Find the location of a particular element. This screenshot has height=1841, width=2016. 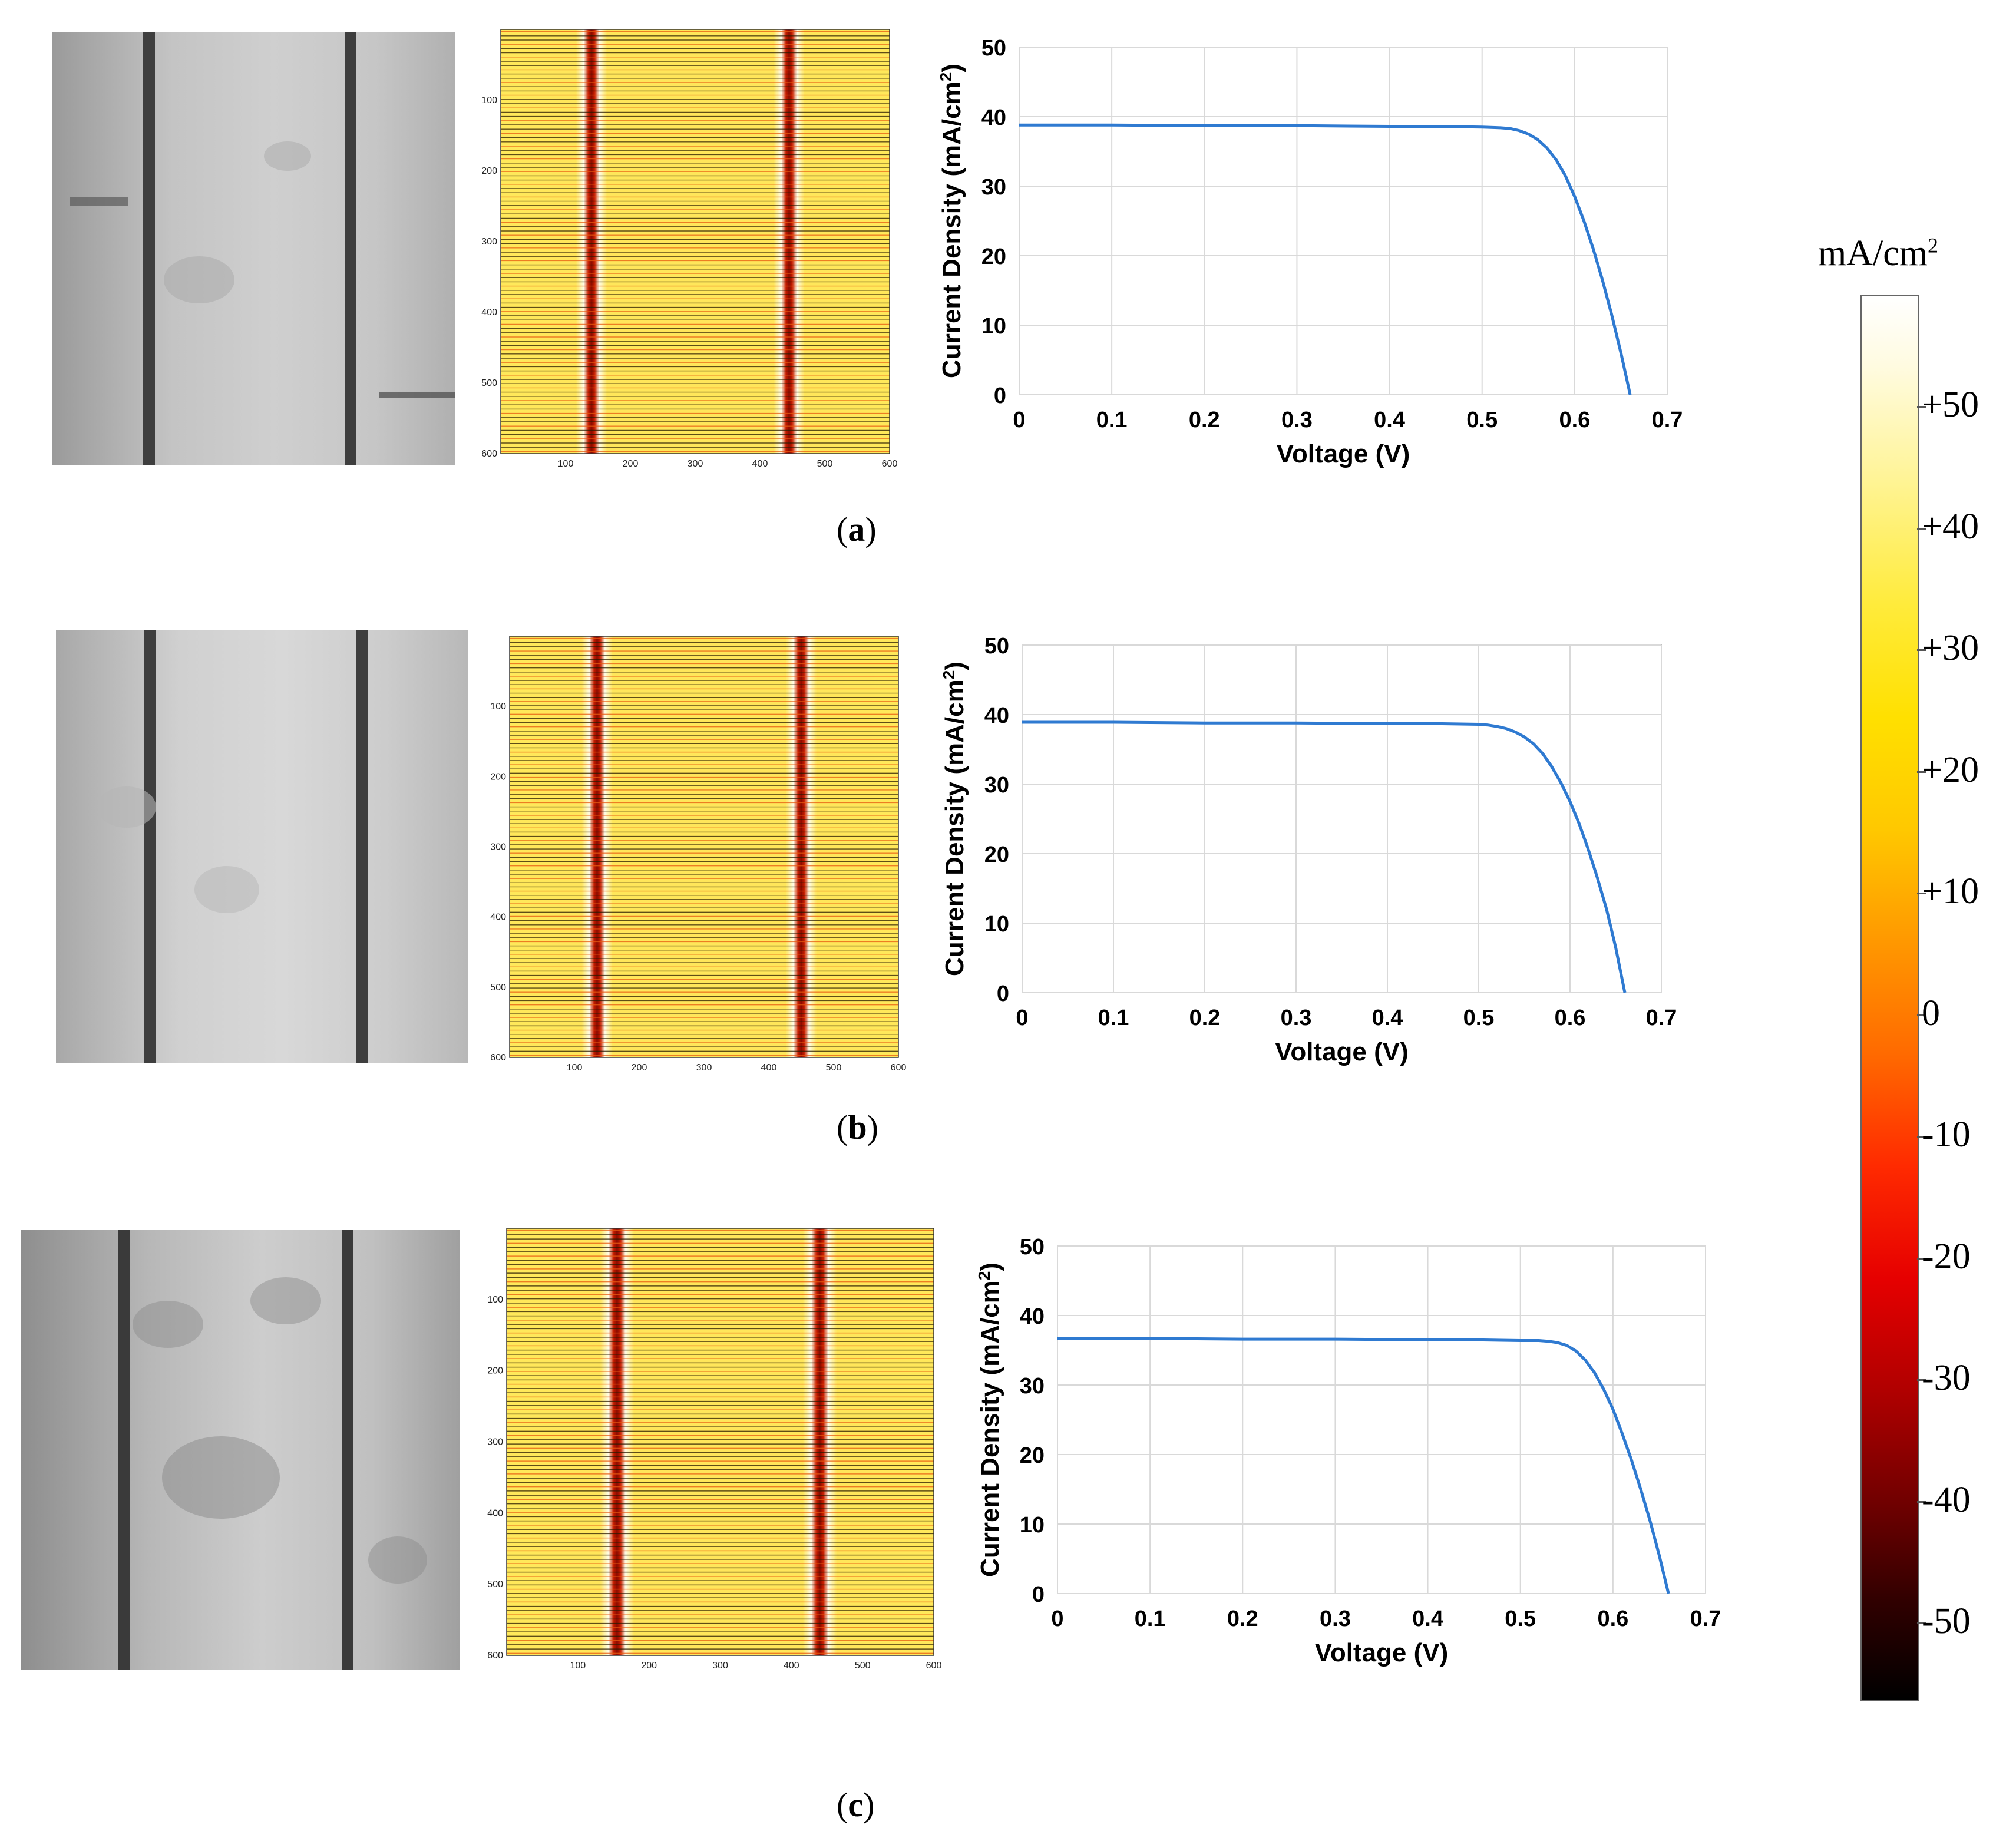

el-heatmap-ytick-a: 500 is located at coordinates (489, 383).